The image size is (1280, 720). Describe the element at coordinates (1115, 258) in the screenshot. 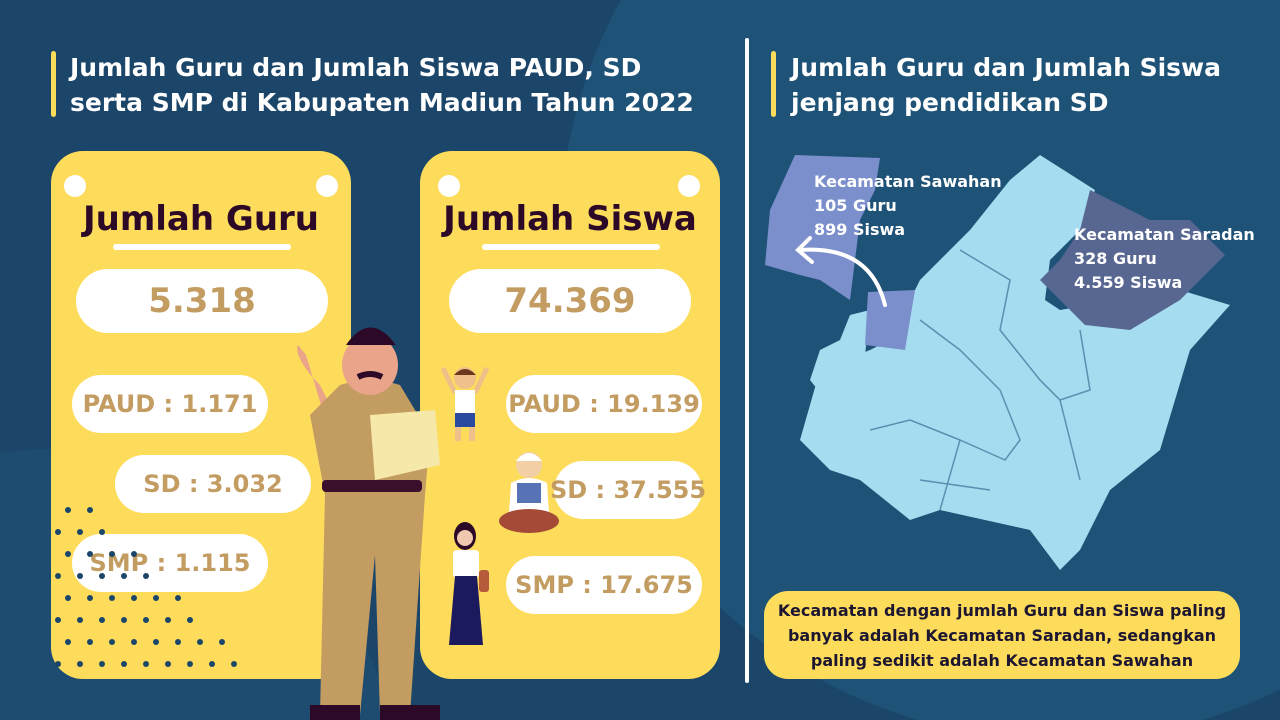

I see `saradan-guru: 328 Guru` at that location.